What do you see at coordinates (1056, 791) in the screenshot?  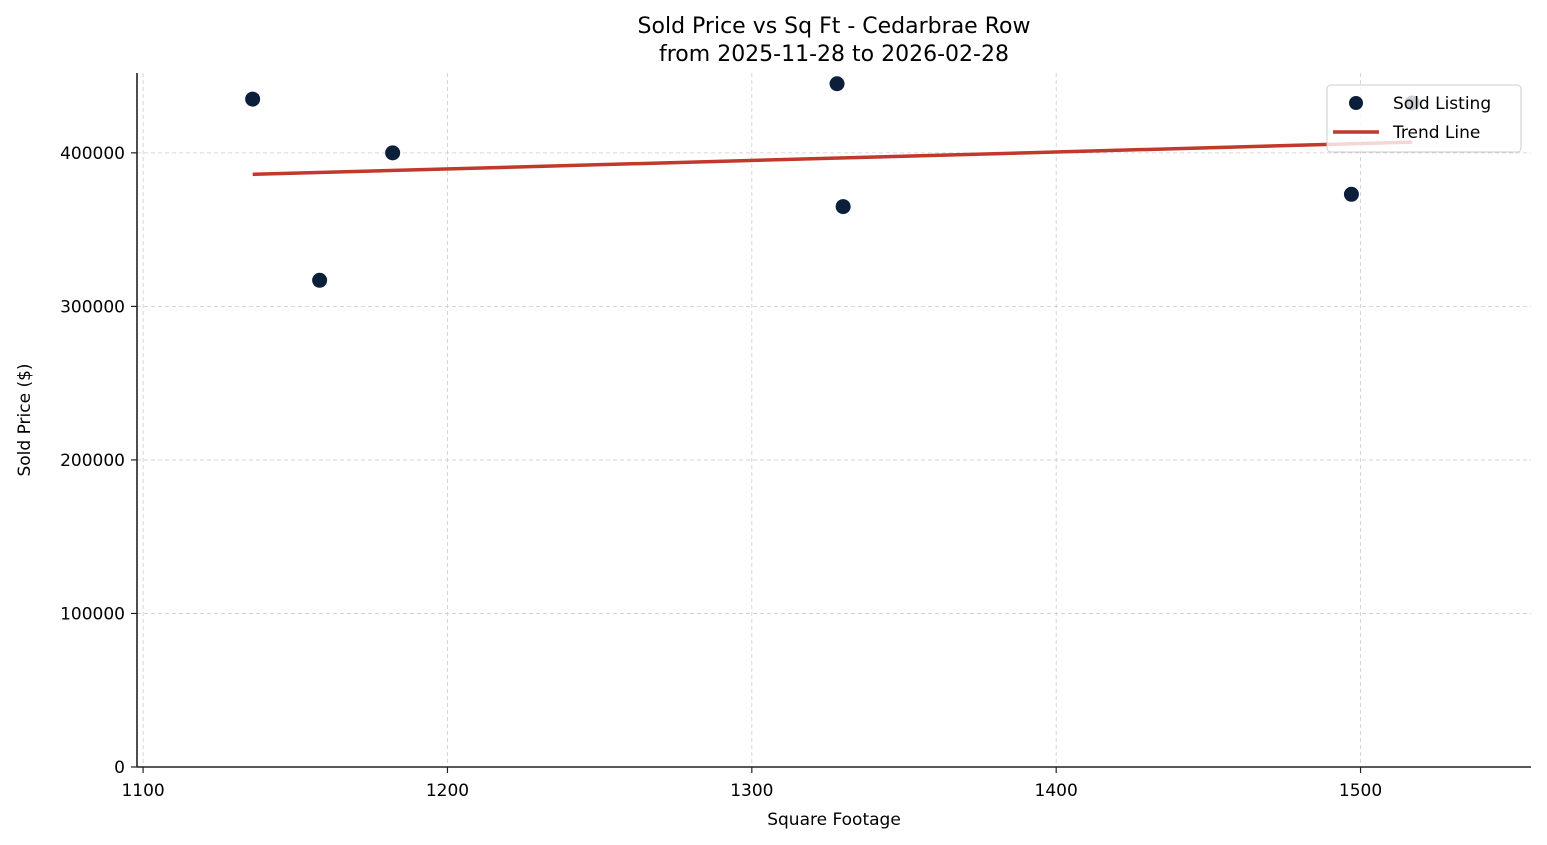 I see `x-tick-label: 1400` at bounding box center [1056, 791].